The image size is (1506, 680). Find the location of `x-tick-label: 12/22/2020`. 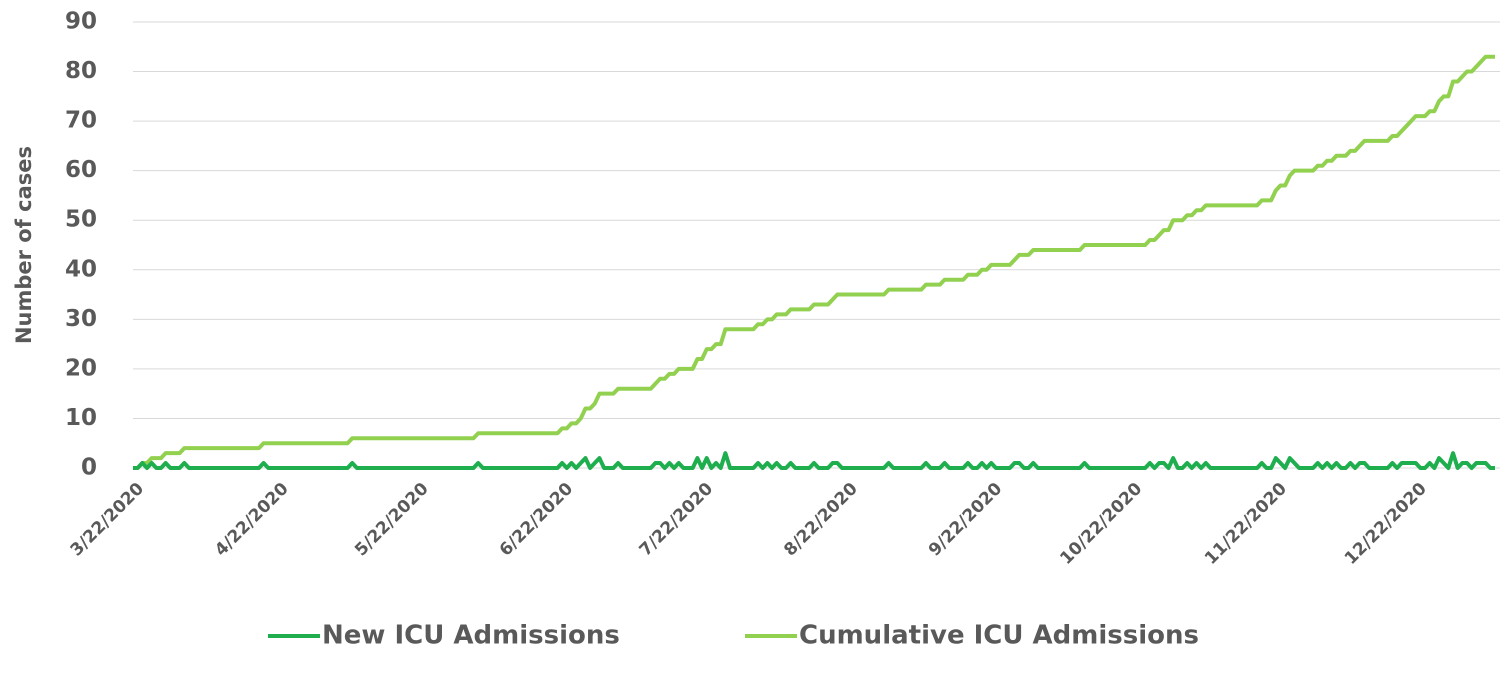

x-tick-label: 12/22/2020 is located at coordinates (1386, 524).